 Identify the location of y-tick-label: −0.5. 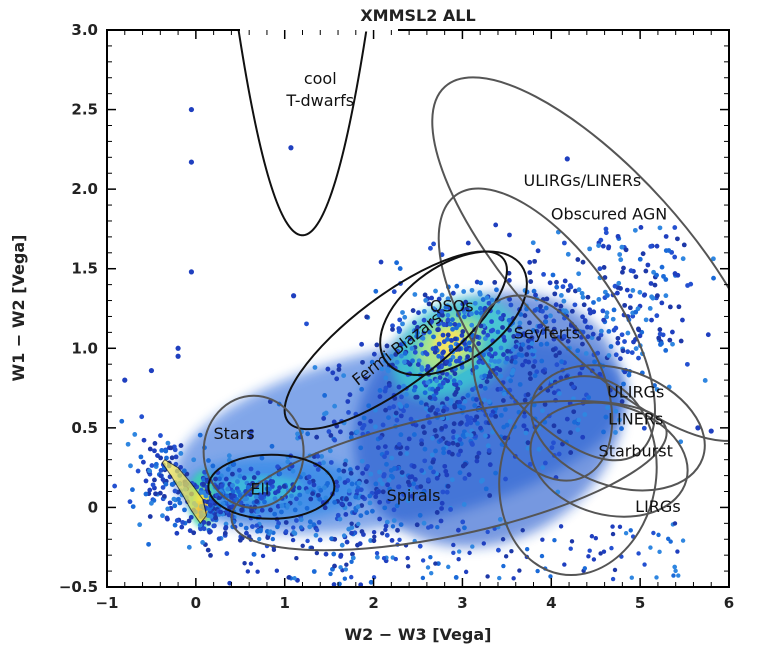
(78, 587).